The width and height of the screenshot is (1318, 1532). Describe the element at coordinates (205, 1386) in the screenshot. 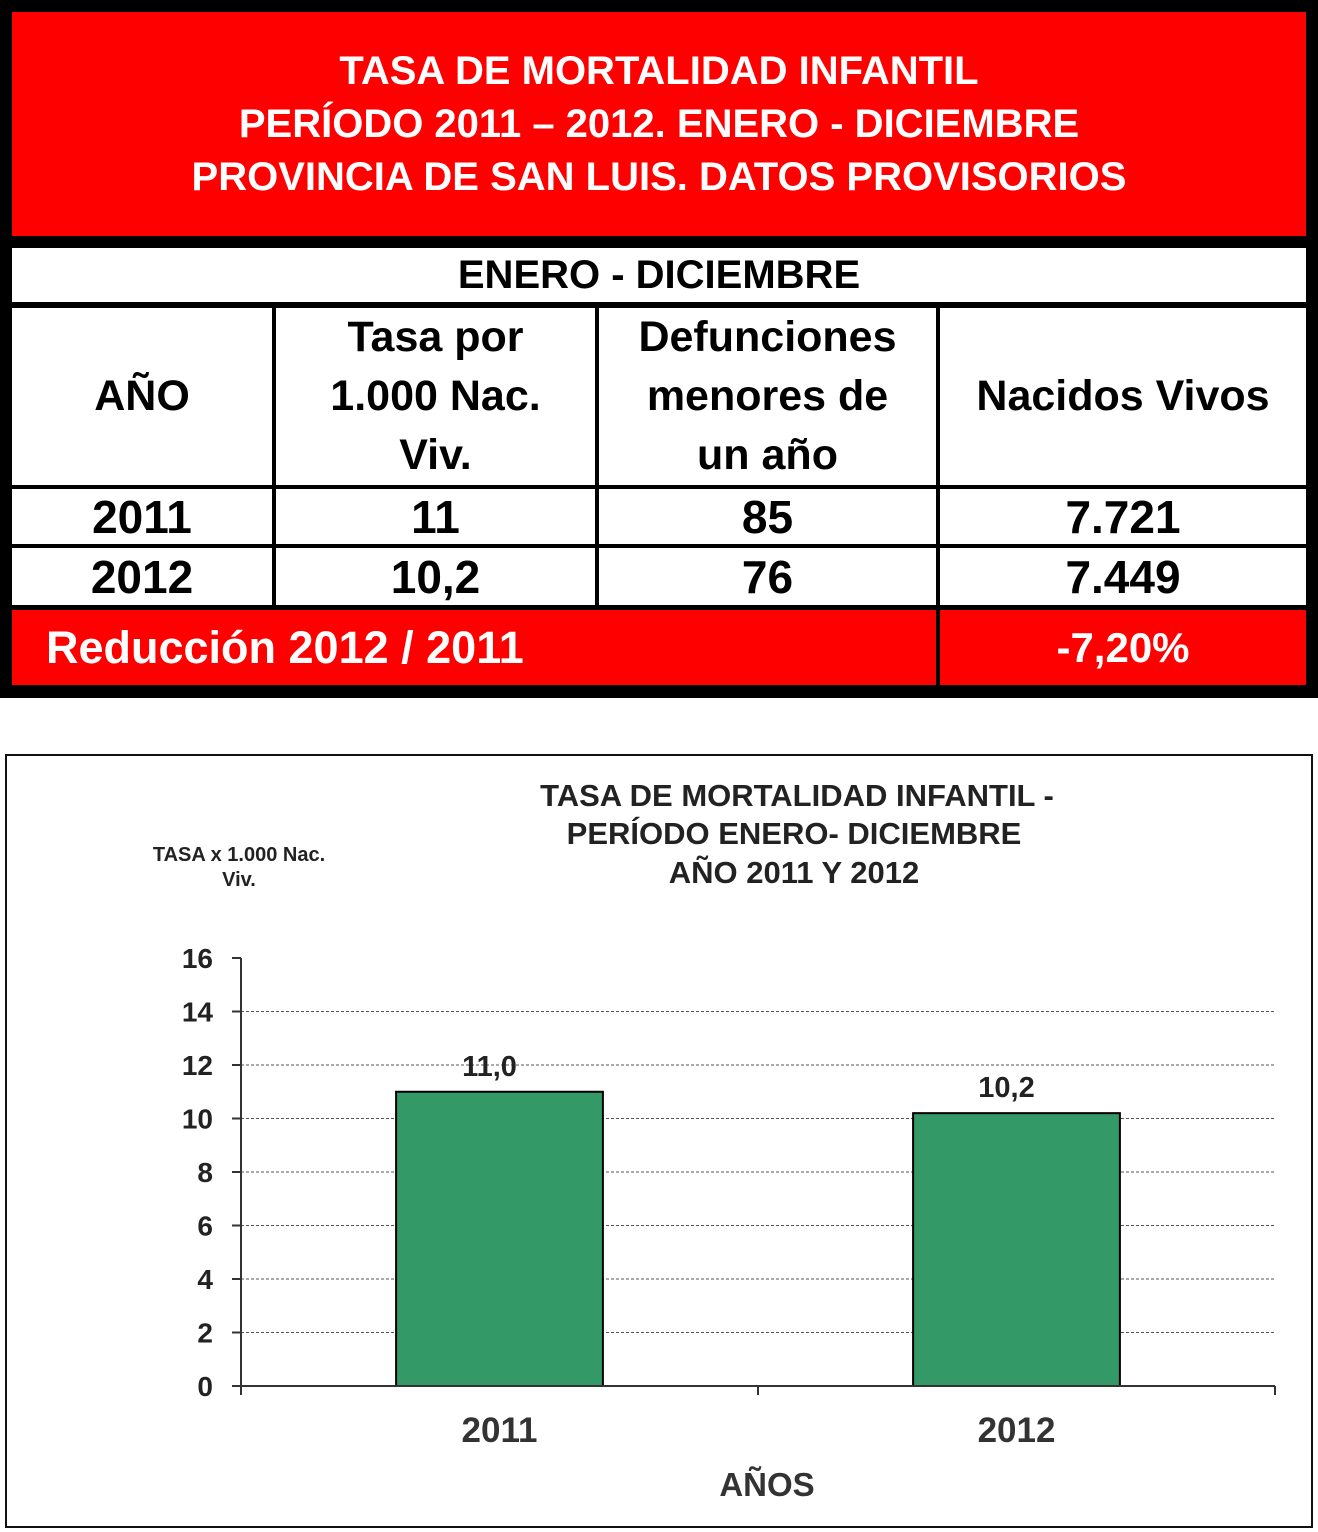

I see `y-tick-label: 0` at that location.